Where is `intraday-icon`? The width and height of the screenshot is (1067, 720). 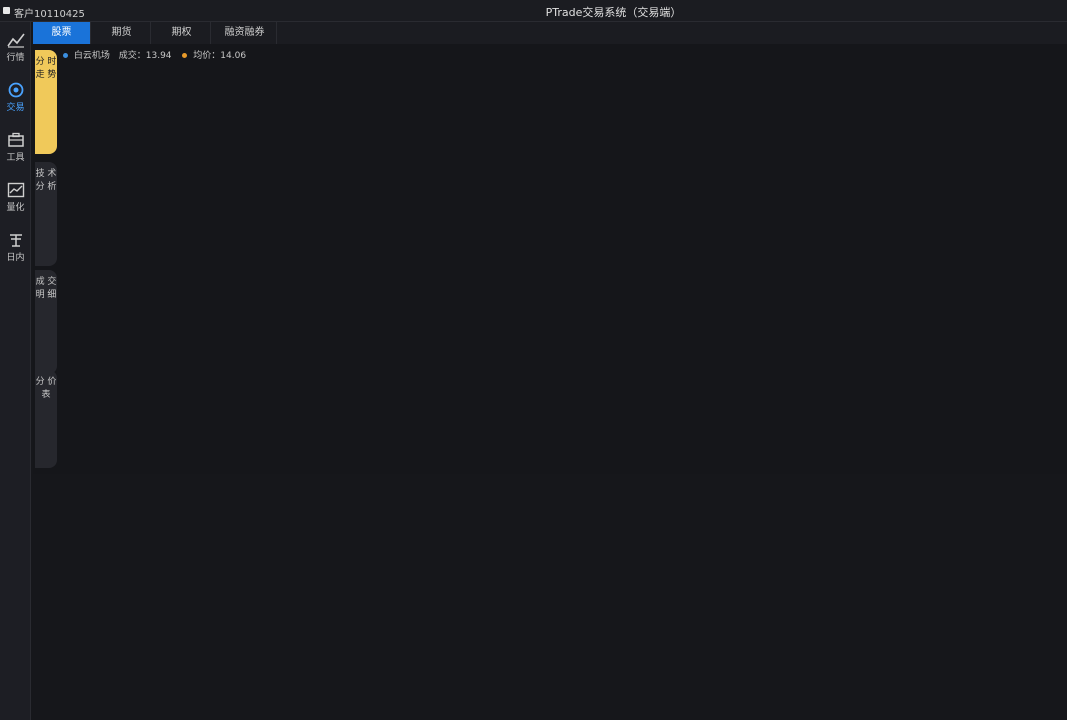 intraday-icon is located at coordinates (15, 240).